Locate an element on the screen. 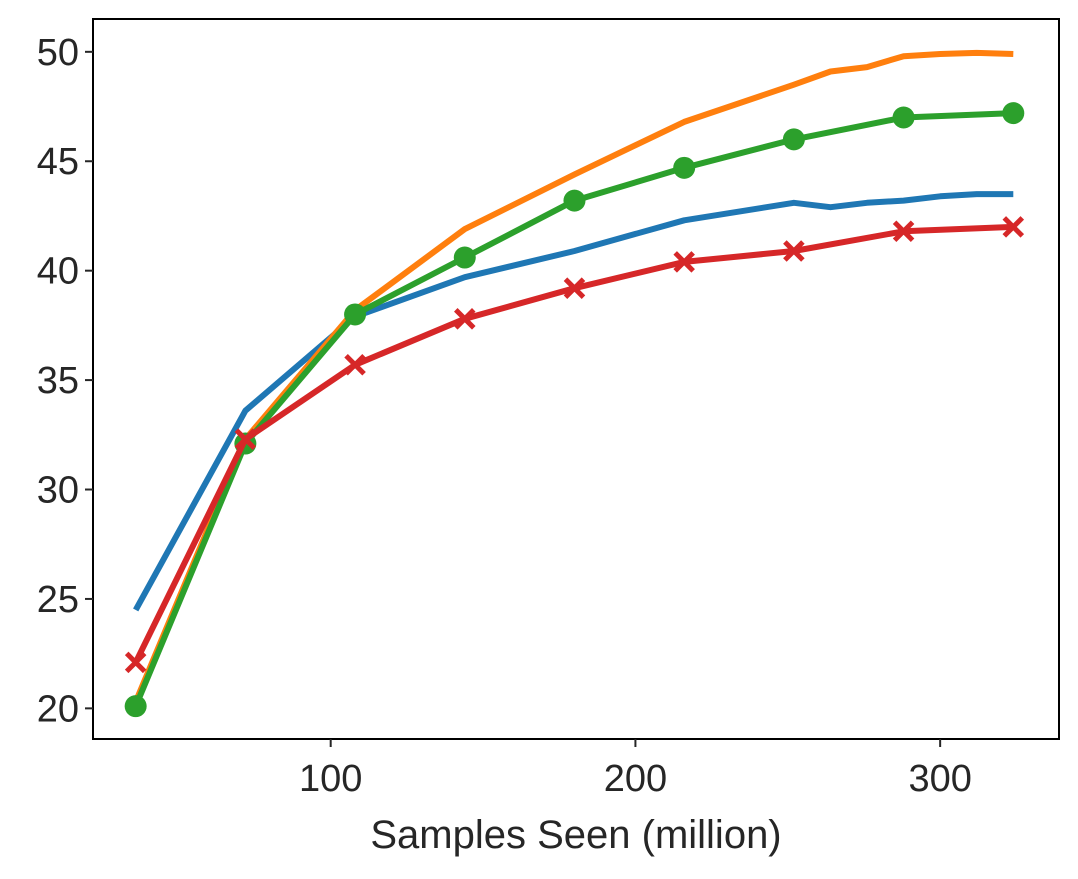 The height and width of the screenshot is (879, 1078). x-axis-title: Samples Seen (million) is located at coordinates (575, 835).